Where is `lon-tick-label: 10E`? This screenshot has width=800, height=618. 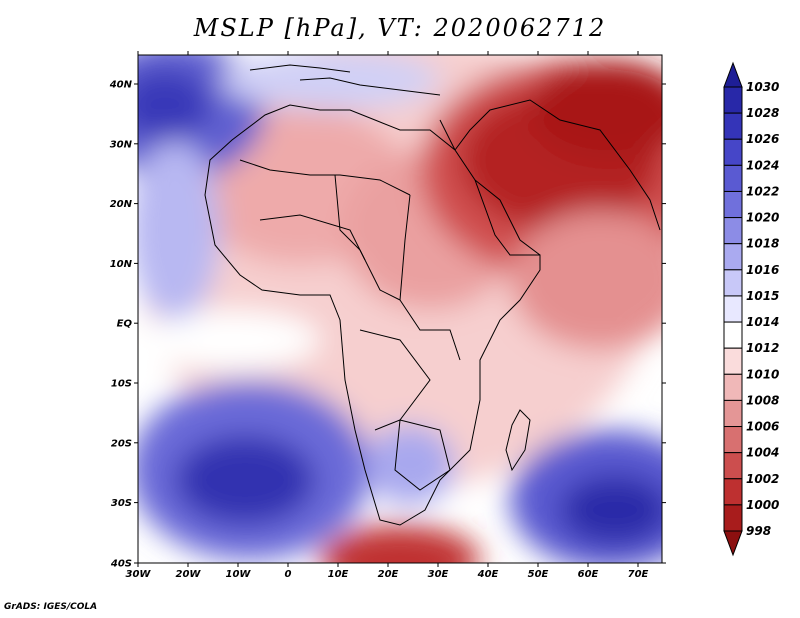 lon-tick-label: 10E is located at coordinates (338, 574).